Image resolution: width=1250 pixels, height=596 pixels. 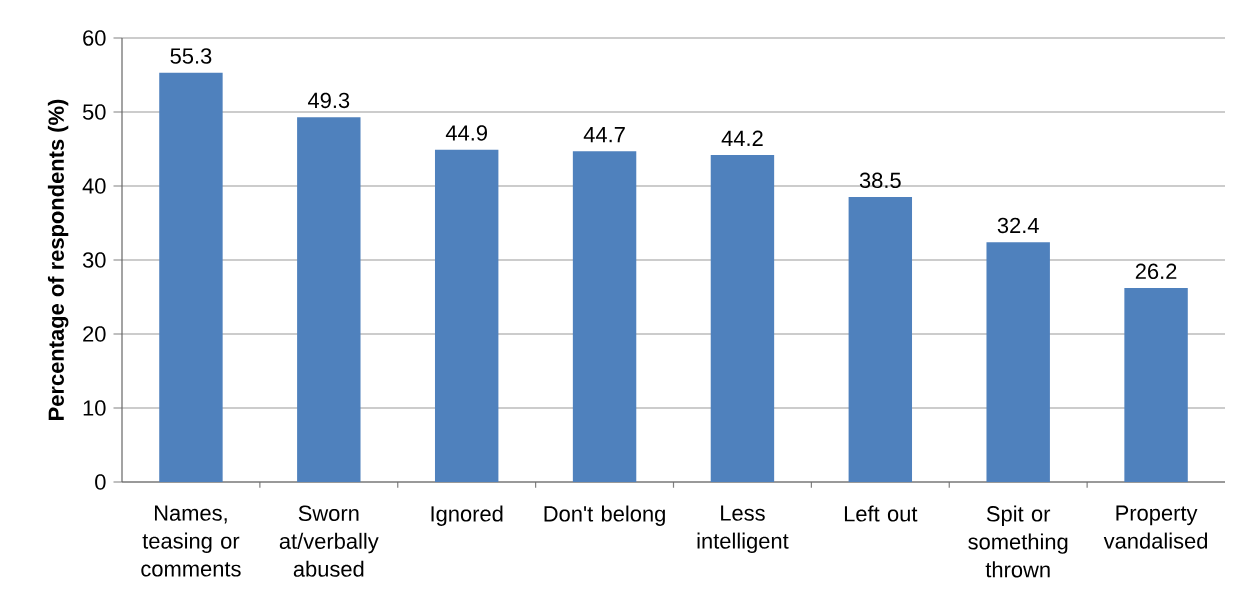 What do you see at coordinates (466, 133) in the screenshot?
I see `data-label: 44.9` at bounding box center [466, 133].